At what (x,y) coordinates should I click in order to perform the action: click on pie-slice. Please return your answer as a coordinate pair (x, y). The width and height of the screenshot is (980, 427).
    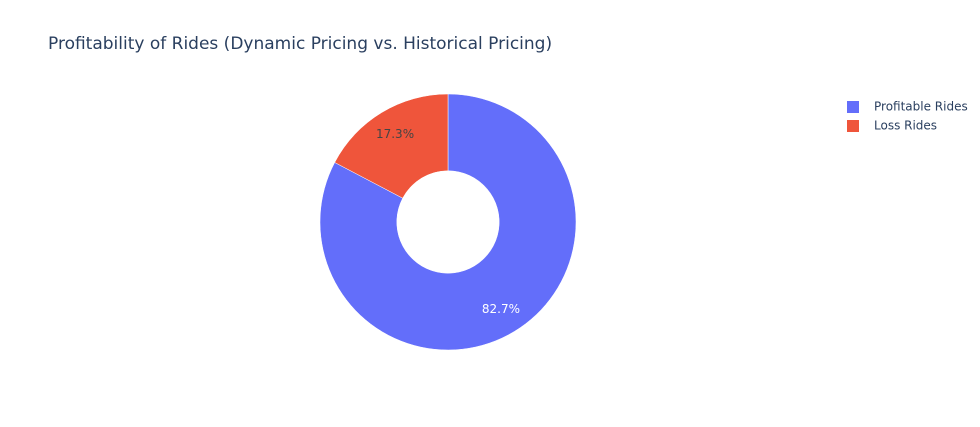
    Looking at the image, I should click on (391, 146).